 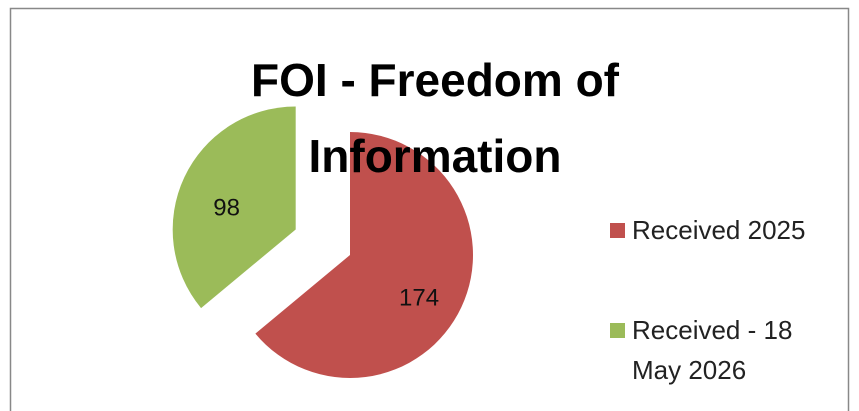 I want to click on data-label: 174, so click(x=419, y=298).